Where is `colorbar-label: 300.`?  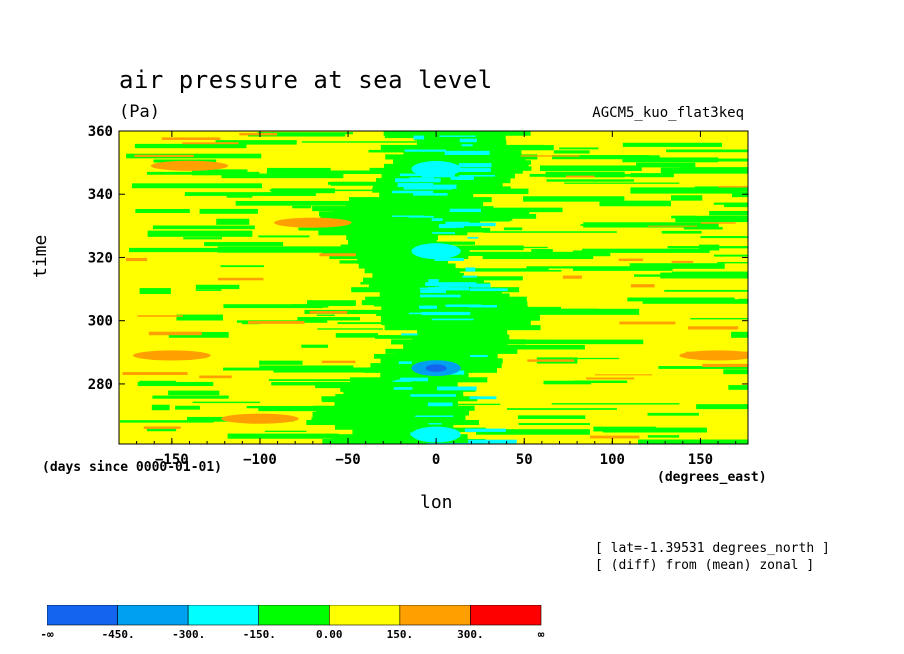
colorbar-label: 300. is located at coordinates (470, 634).